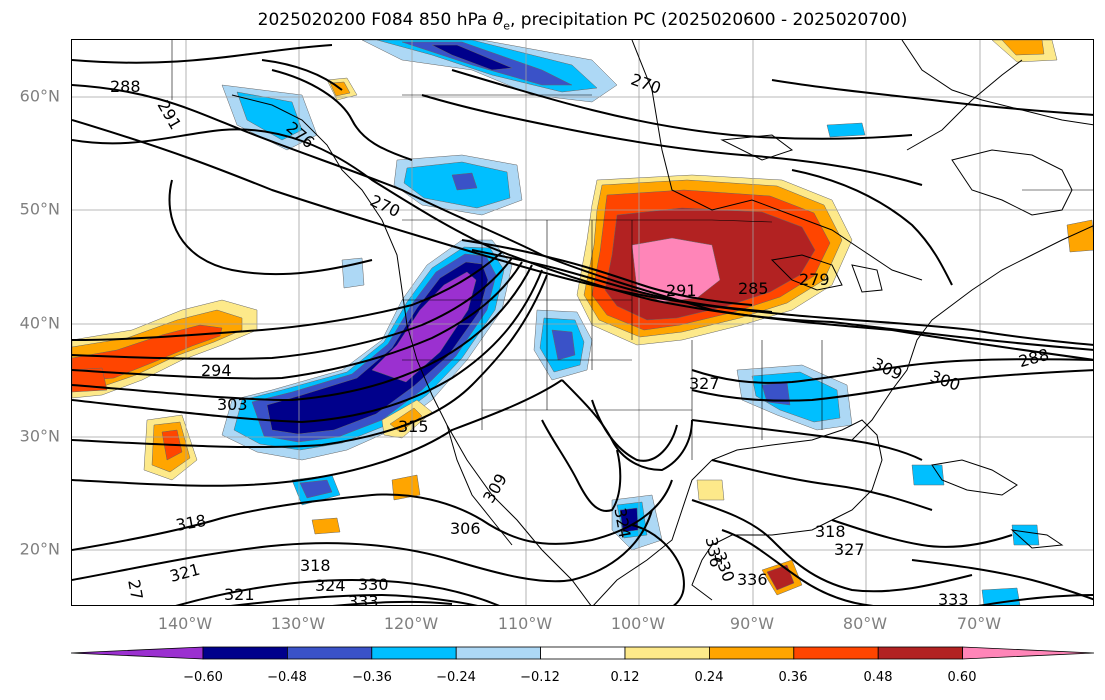 This screenshot has width=1105, height=700. Describe the element at coordinates (39, 209) in the screenshot. I see `latitude-label: 50°N` at that location.